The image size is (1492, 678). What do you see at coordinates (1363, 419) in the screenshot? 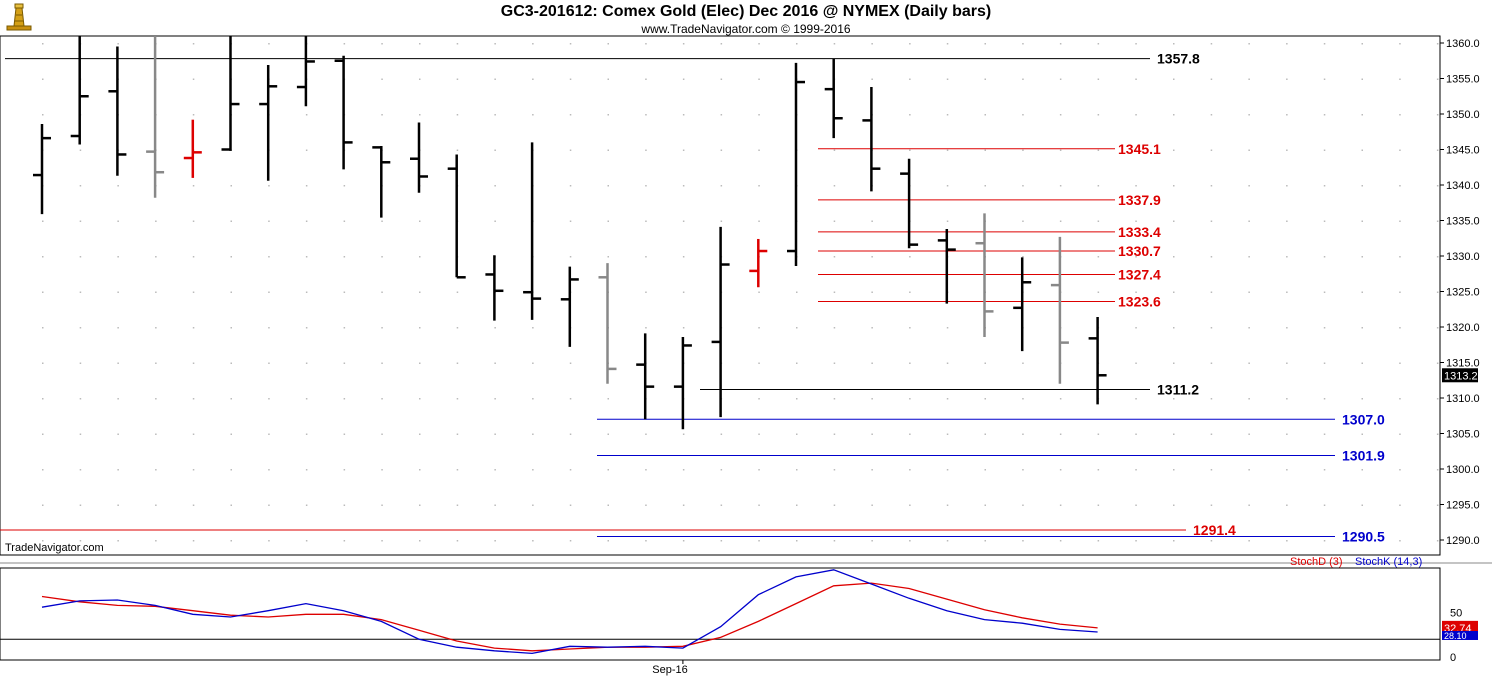
I see `level-label: 1307.0` at bounding box center [1363, 419].